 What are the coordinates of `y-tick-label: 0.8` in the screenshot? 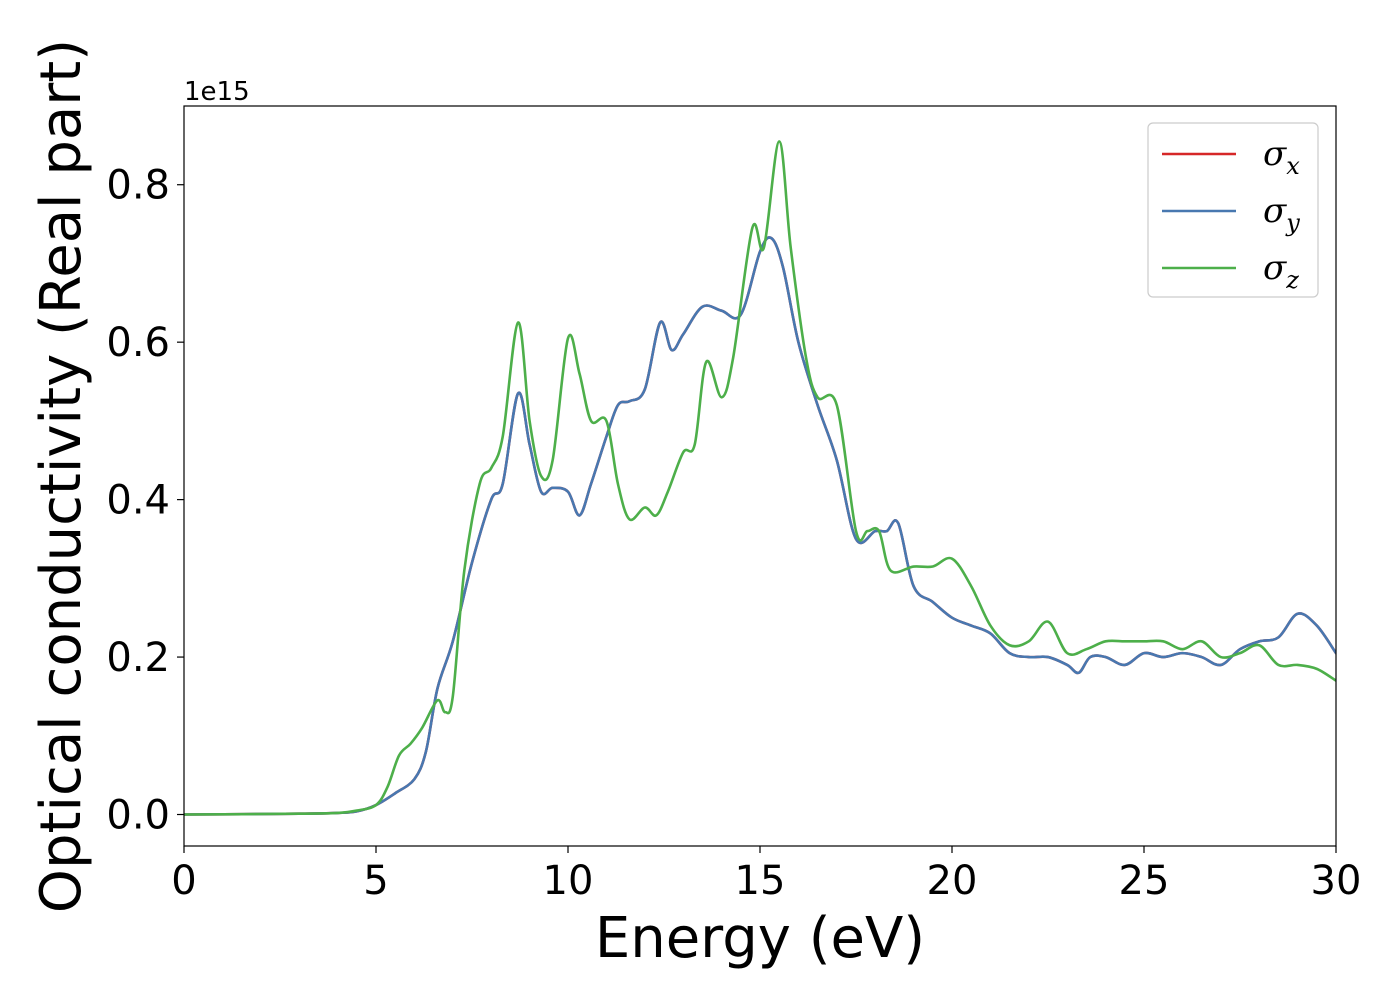 It's located at (138, 186).